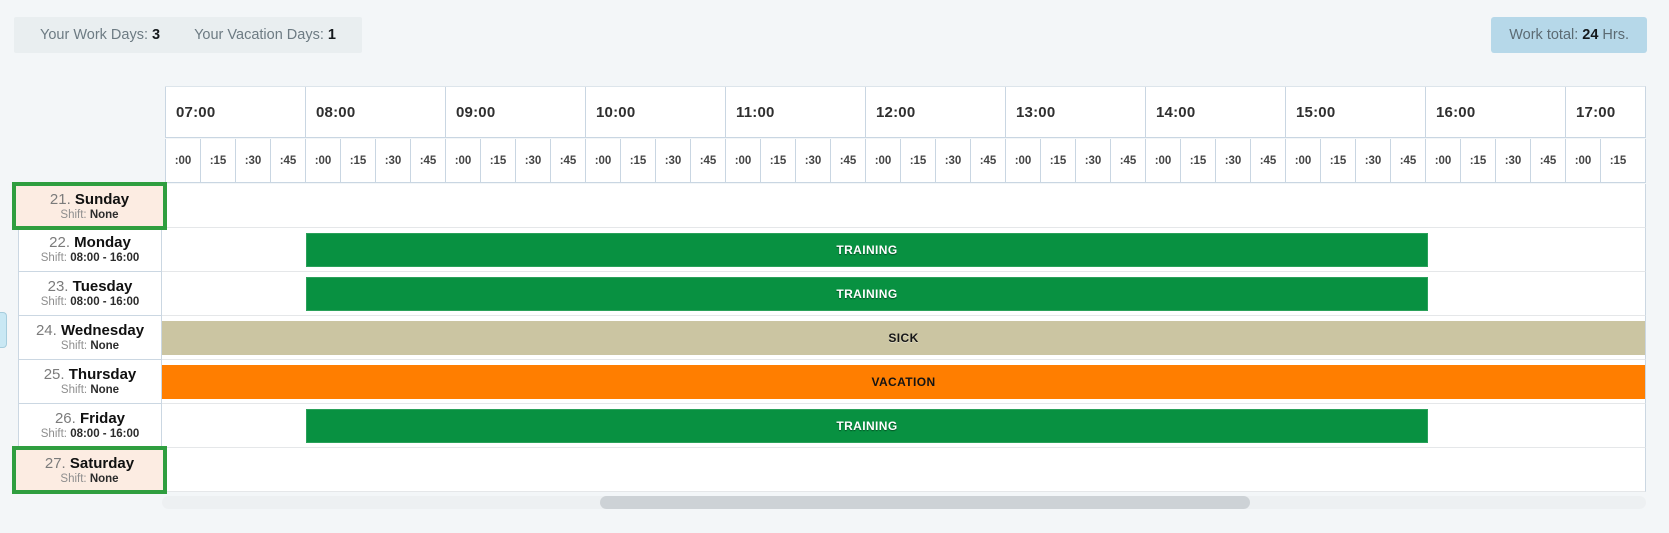  I want to click on vacation-days-label: Your Vacation Days:, so click(259, 35).